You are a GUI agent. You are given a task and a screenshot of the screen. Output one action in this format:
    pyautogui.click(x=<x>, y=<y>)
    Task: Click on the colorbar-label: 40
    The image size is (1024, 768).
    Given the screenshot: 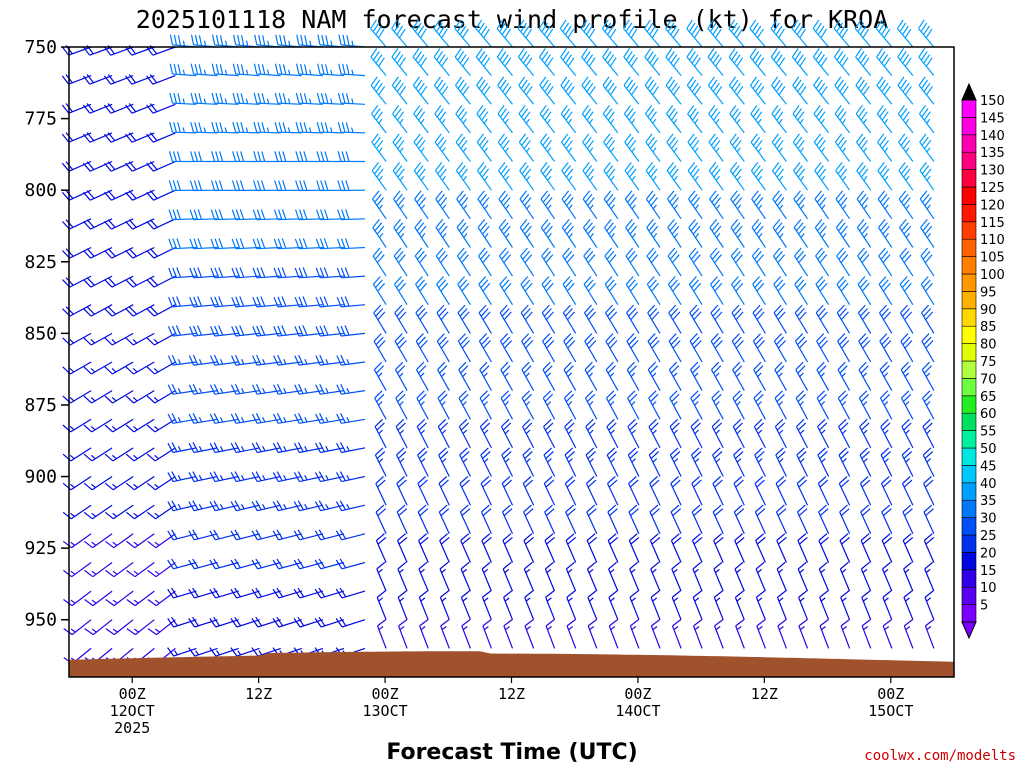 What is the action you would take?
    pyautogui.click(x=988, y=484)
    